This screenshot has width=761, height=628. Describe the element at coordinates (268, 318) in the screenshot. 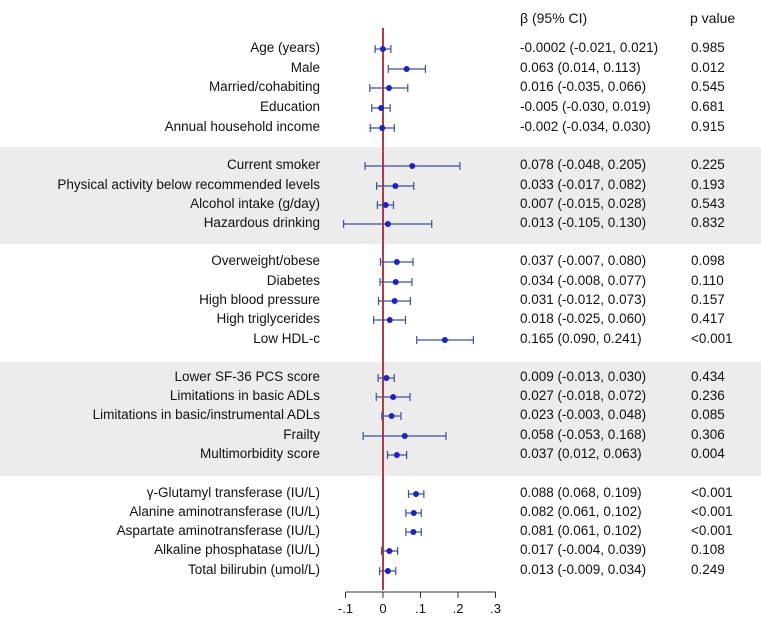

I see `row-label: High triglycerides` at that location.